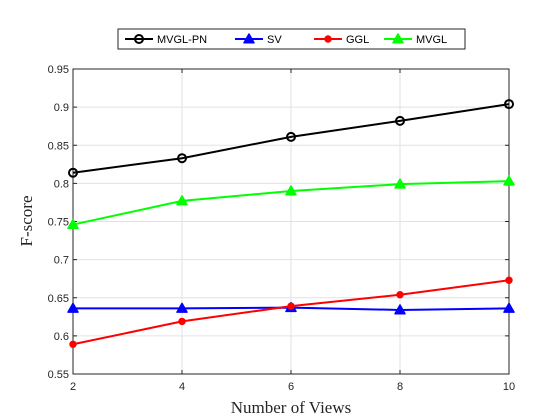  Describe the element at coordinates (291, 407) in the screenshot. I see `x-axis-label: Number of Views` at that location.